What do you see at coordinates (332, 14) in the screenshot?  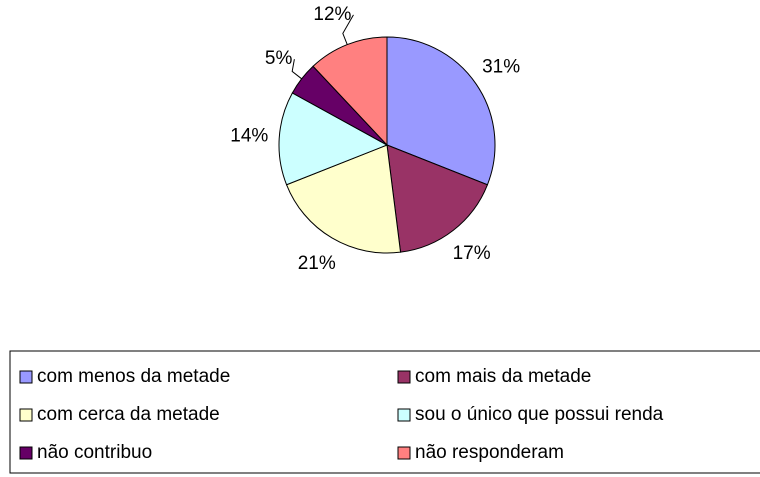 I see `data-label: 12%` at bounding box center [332, 14].